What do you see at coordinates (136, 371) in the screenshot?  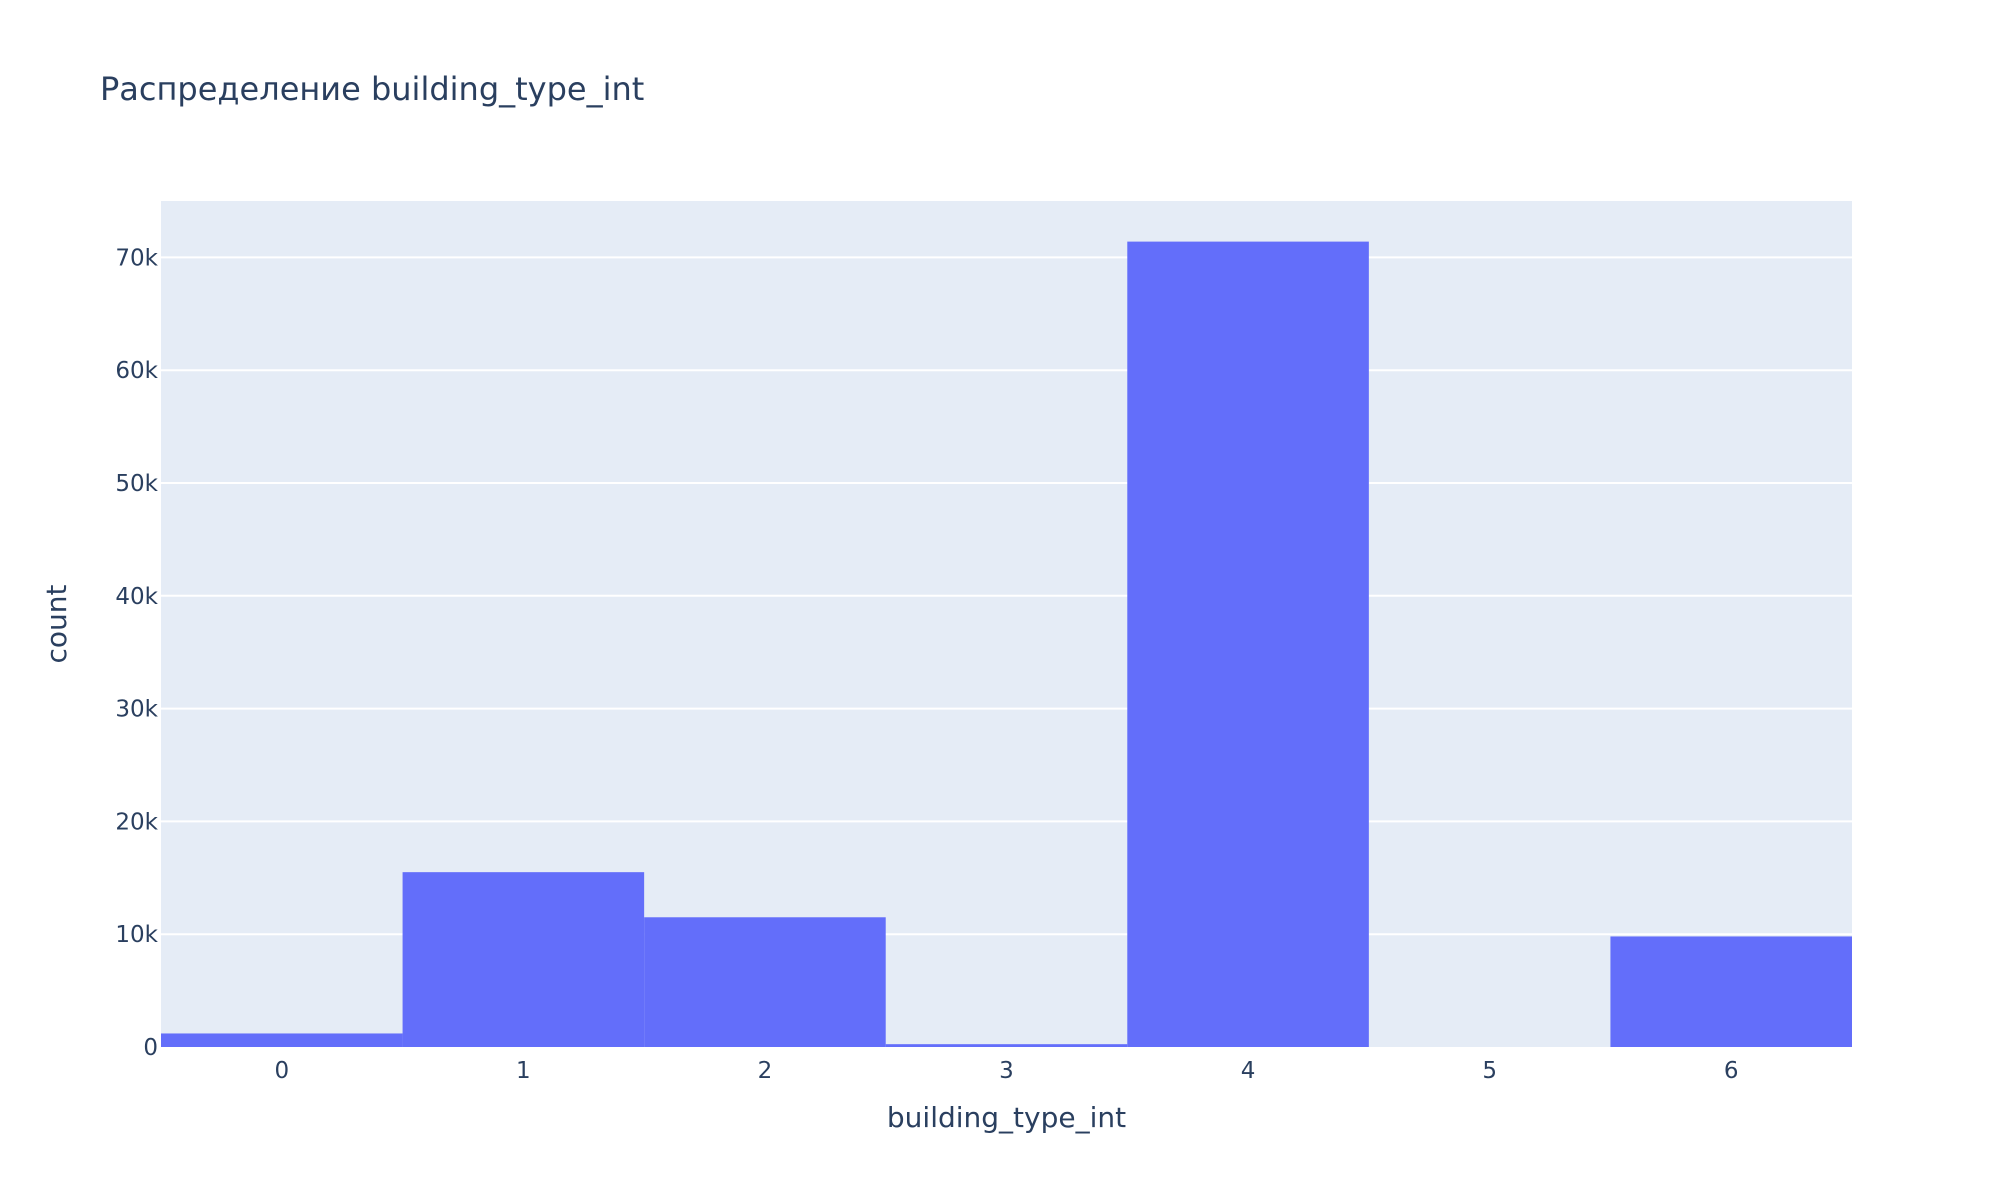 I see `y-tick-label: 60k` at bounding box center [136, 371].